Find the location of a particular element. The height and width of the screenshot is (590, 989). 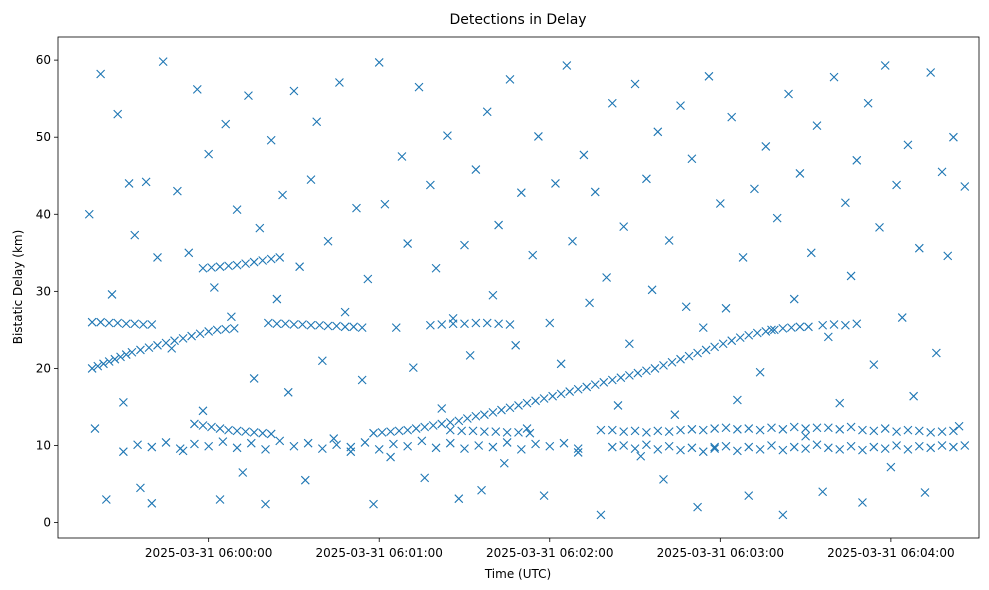

y-tick-label: 40 is located at coordinates (43, 214).